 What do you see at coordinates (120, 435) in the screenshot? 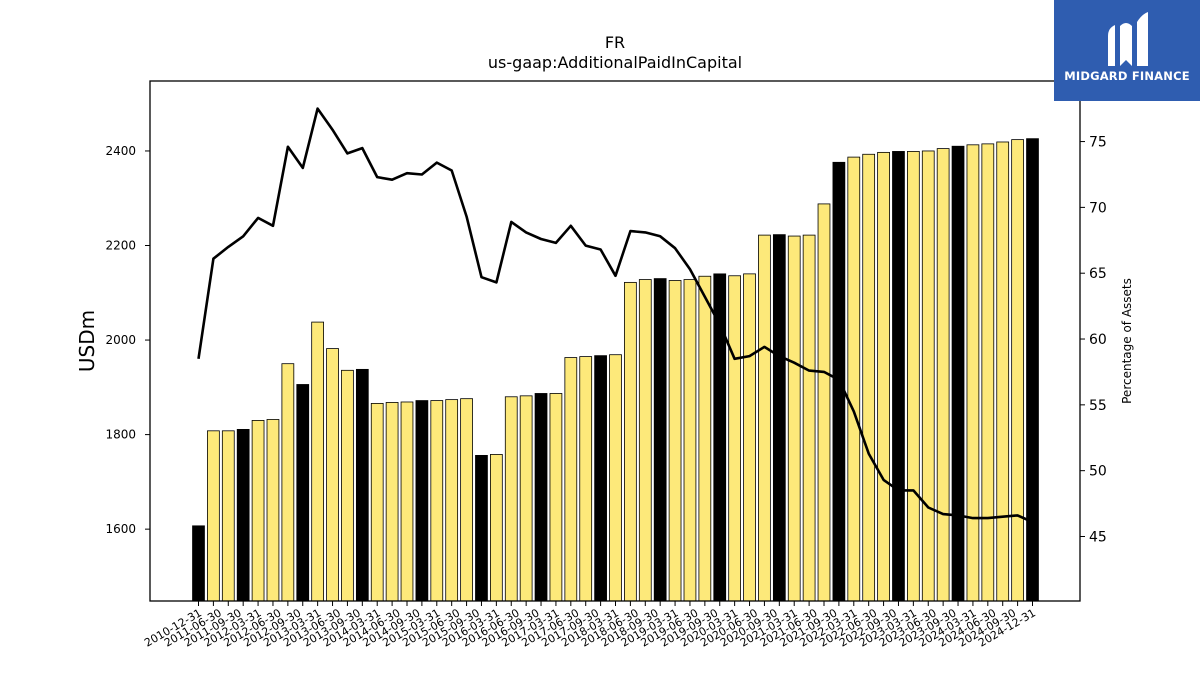
I see `y-tick-label: 1800` at bounding box center [120, 435].